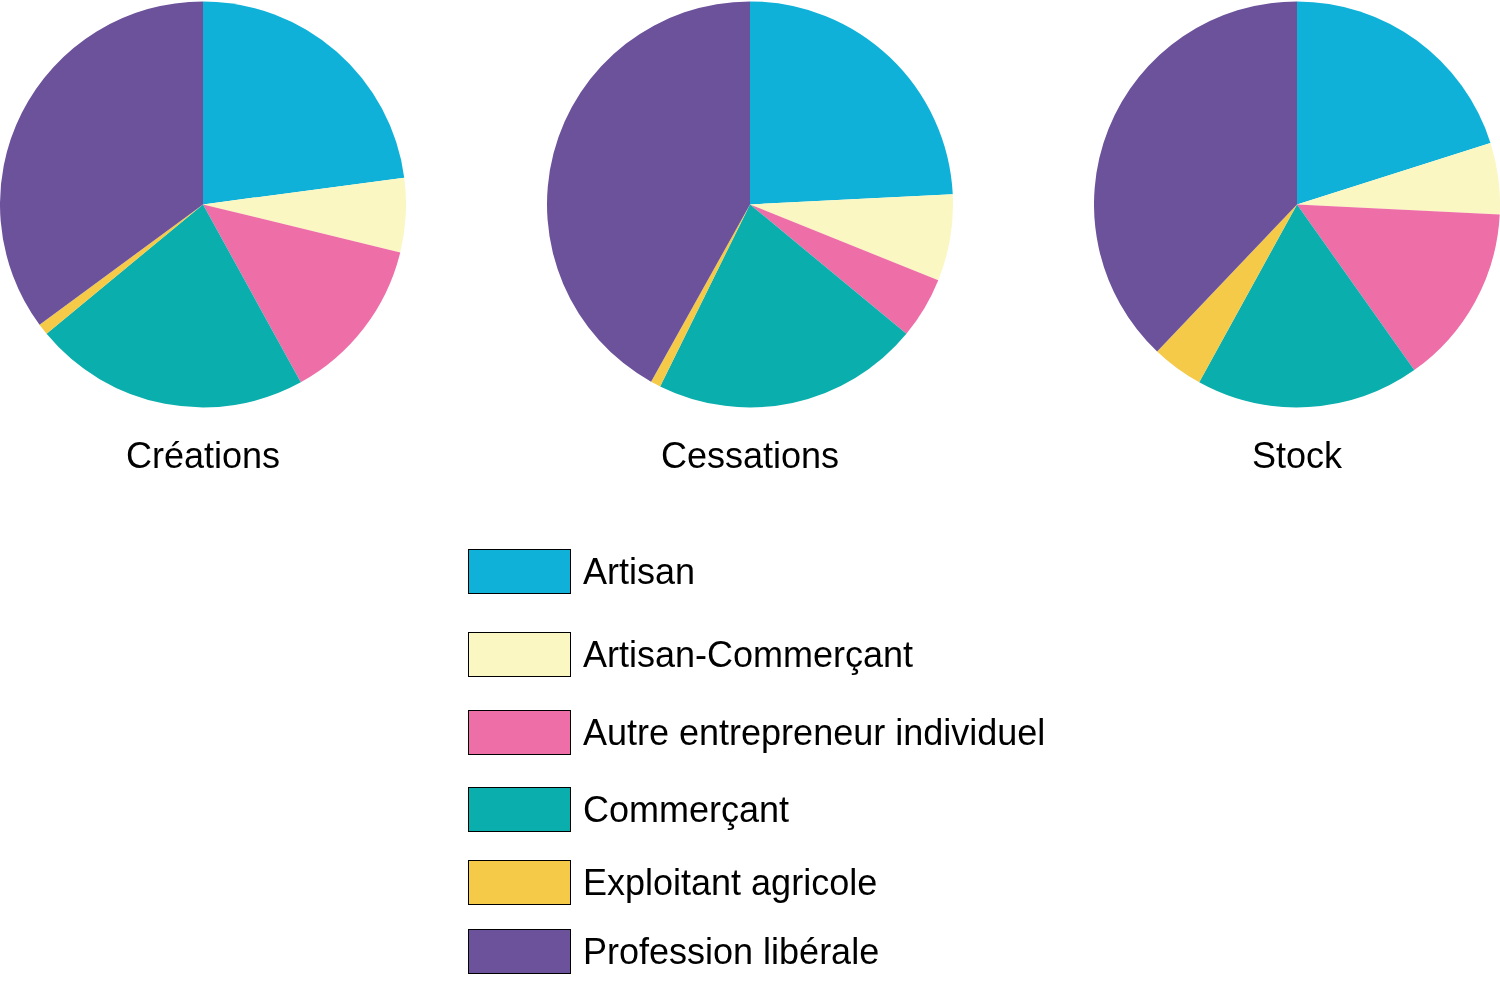 Image resolution: width=1500 pixels, height=984 pixels. Describe the element at coordinates (814, 732) in the screenshot. I see `legend-label: Autre entrepreneur individuel` at that location.